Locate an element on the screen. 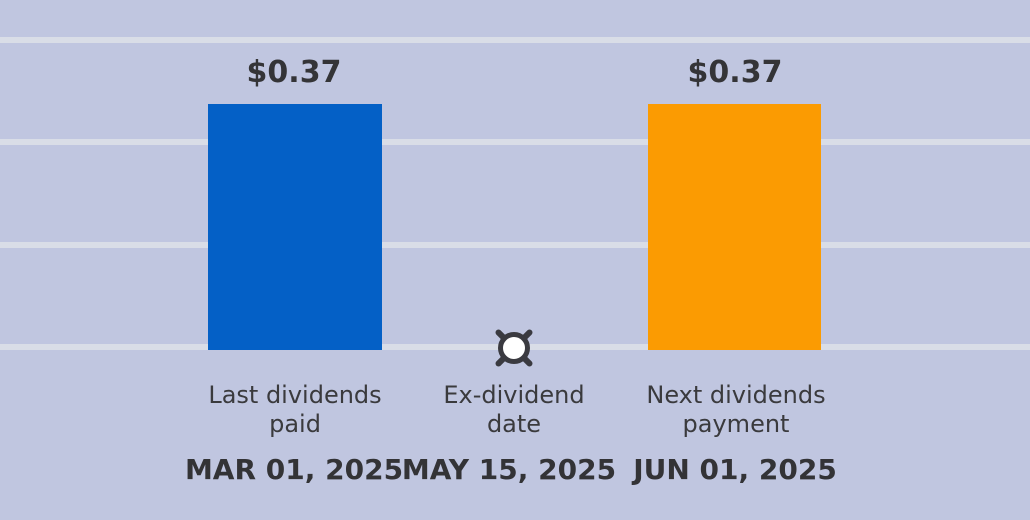  category-label-line: paid is located at coordinates (295, 424).